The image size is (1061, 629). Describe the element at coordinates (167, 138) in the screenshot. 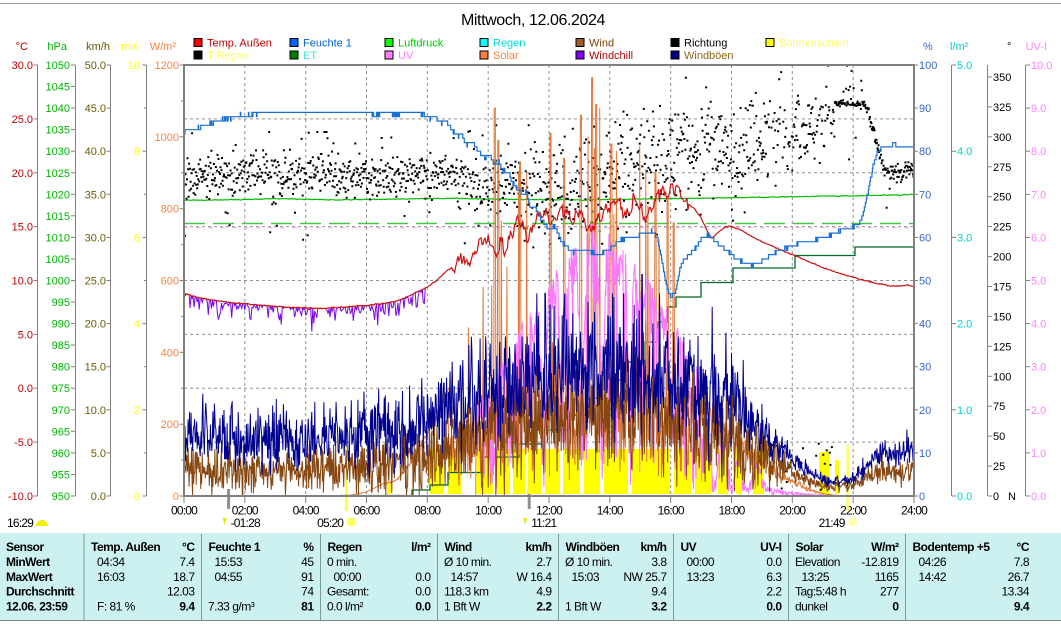

I see `svg-text: 1000` at that location.